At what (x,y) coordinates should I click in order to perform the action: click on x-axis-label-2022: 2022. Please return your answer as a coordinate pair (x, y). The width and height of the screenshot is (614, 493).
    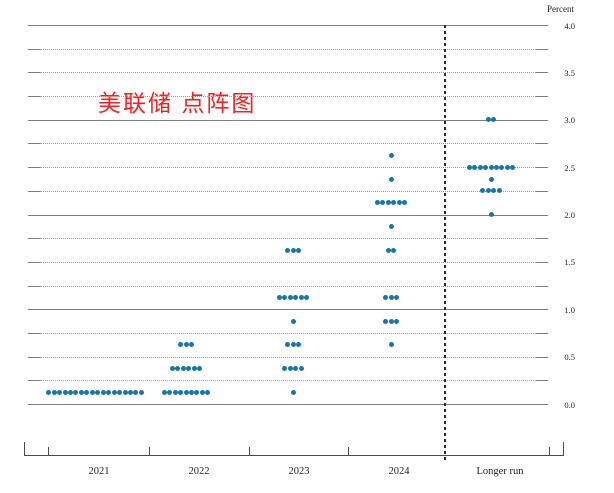
    Looking at the image, I should click on (199, 471).